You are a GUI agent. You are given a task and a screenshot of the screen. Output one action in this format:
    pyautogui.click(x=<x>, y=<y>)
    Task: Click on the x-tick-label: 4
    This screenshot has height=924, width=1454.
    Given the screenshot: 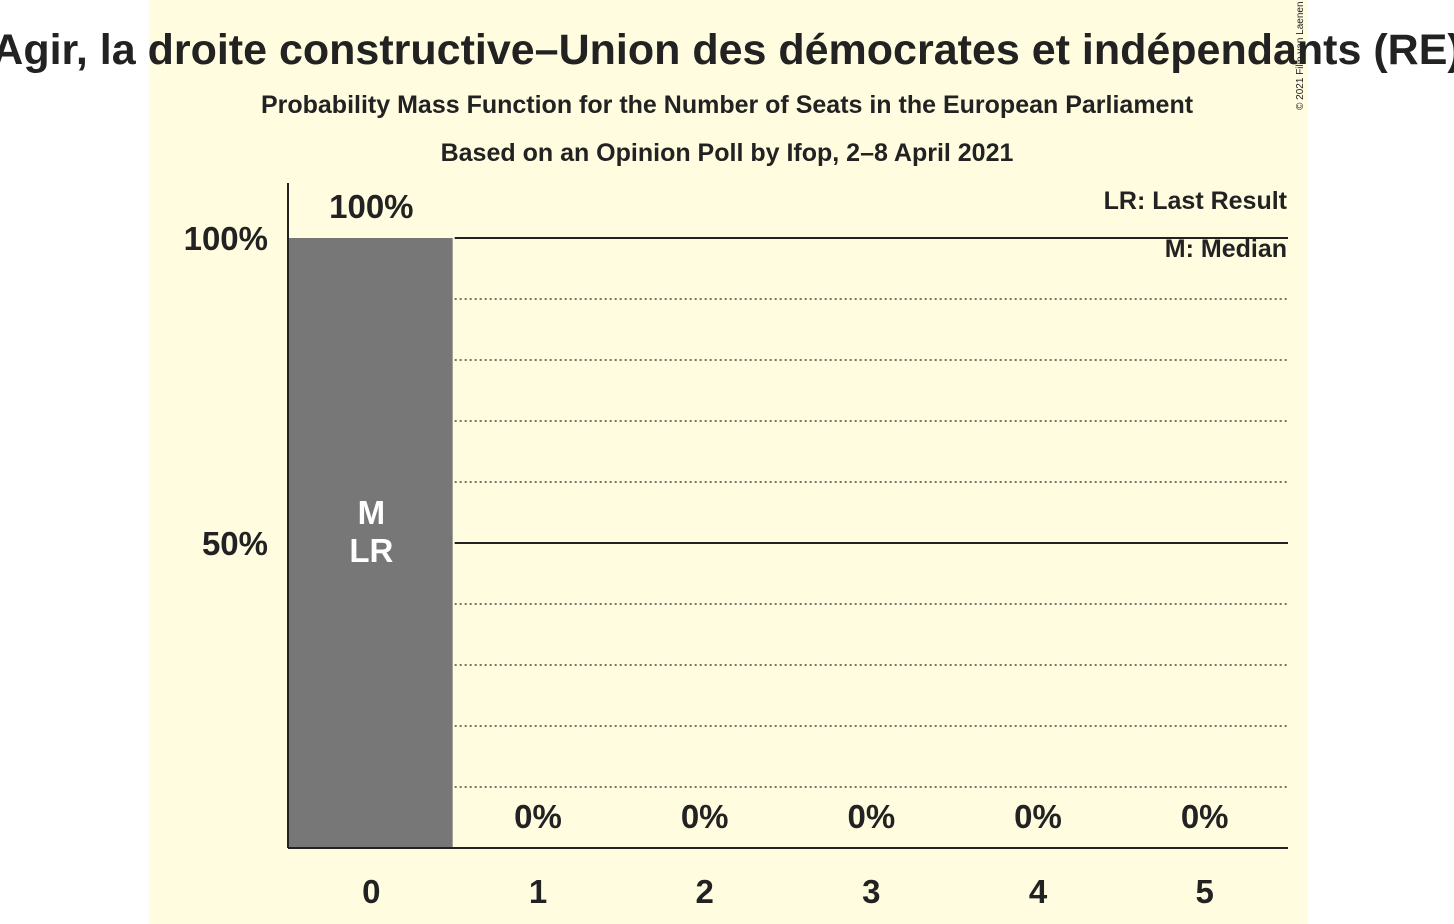 What is the action you would take?
    pyautogui.click(x=1038, y=891)
    